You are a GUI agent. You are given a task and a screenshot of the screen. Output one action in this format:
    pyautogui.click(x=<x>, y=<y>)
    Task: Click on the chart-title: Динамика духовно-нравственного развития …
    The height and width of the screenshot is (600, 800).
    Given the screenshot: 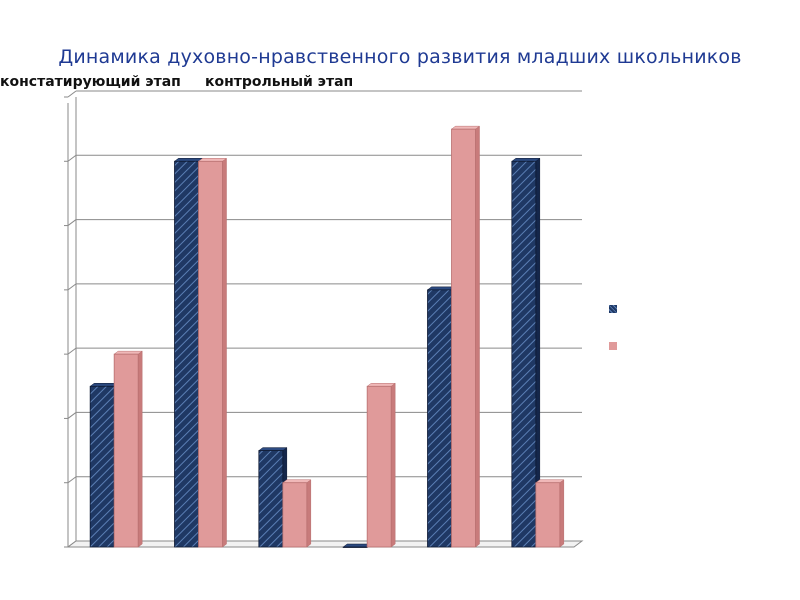 What is the action you would take?
    pyautogui.click(x=400, y=57)
    